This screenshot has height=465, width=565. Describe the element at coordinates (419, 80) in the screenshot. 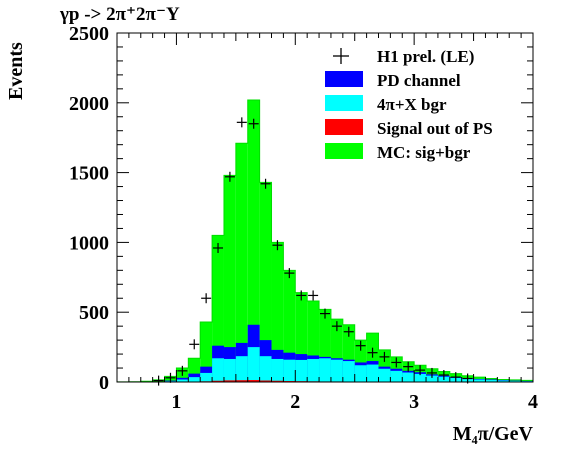

I see `legend-label: PD channel` at that location.